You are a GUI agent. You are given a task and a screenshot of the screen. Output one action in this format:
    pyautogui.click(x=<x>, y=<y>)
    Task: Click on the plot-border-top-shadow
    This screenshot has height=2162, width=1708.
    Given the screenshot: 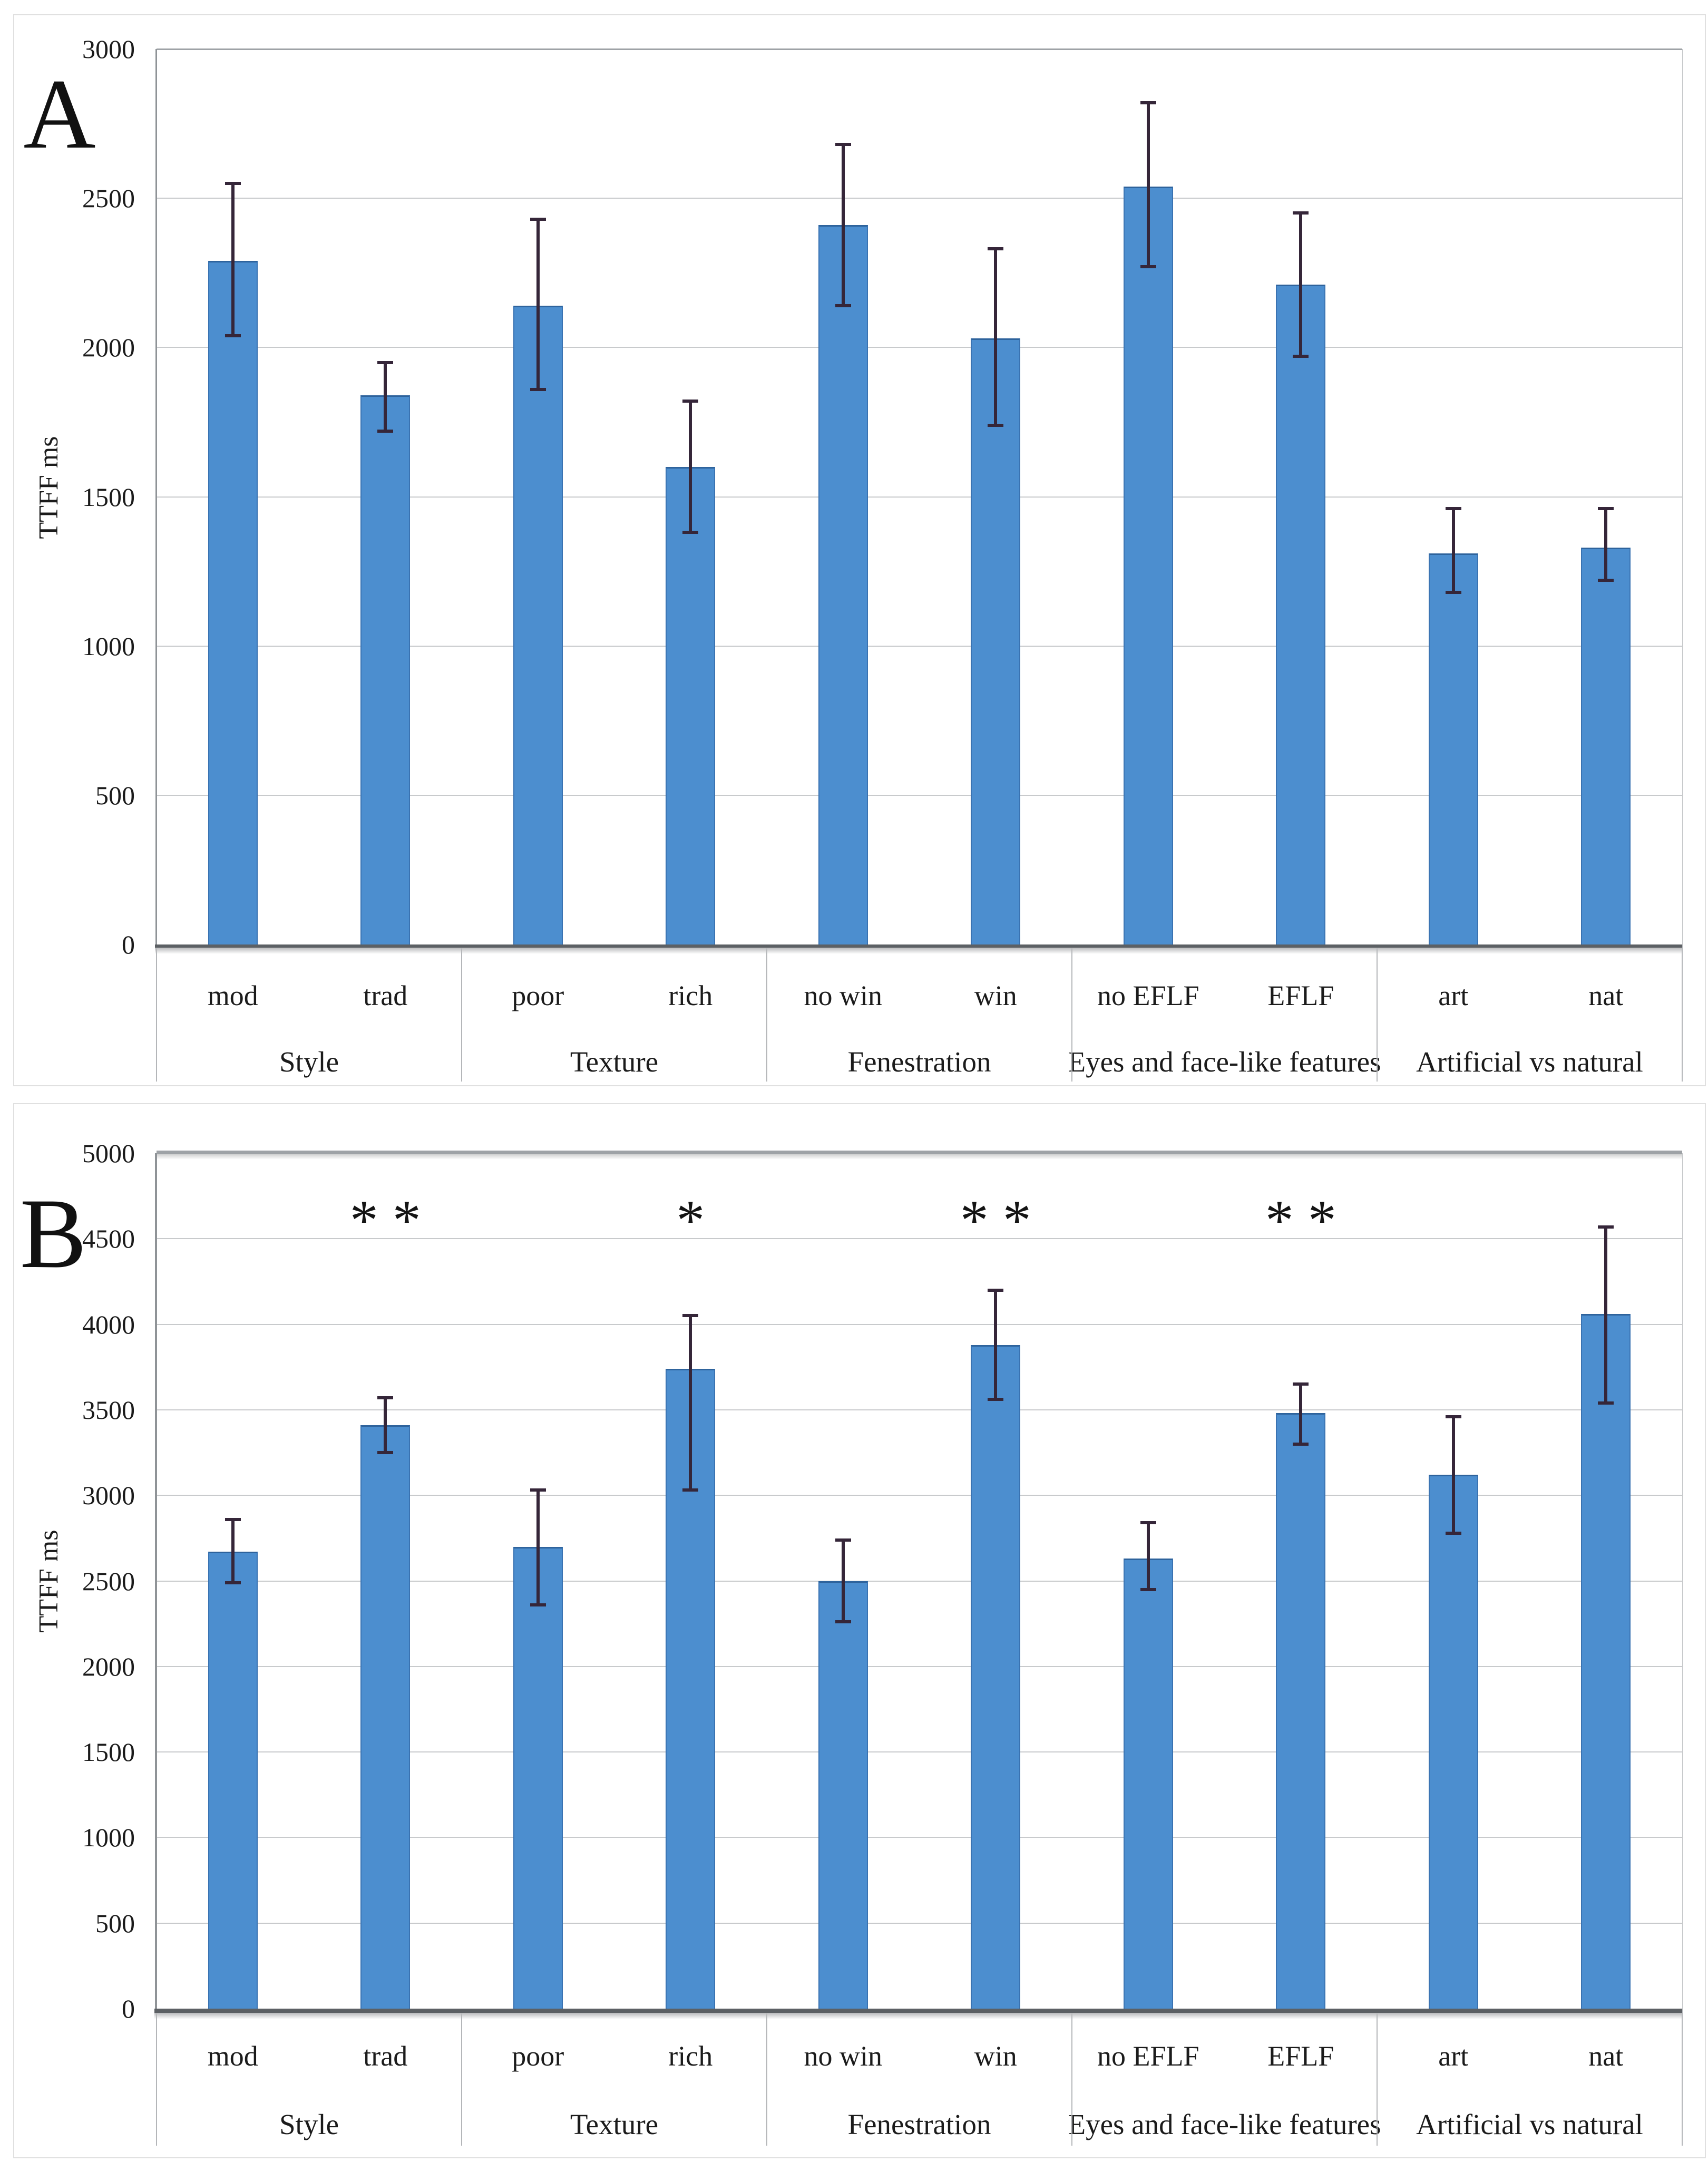 What is the action you would take?
    pyautogui.click(x=919, y=1157)
    